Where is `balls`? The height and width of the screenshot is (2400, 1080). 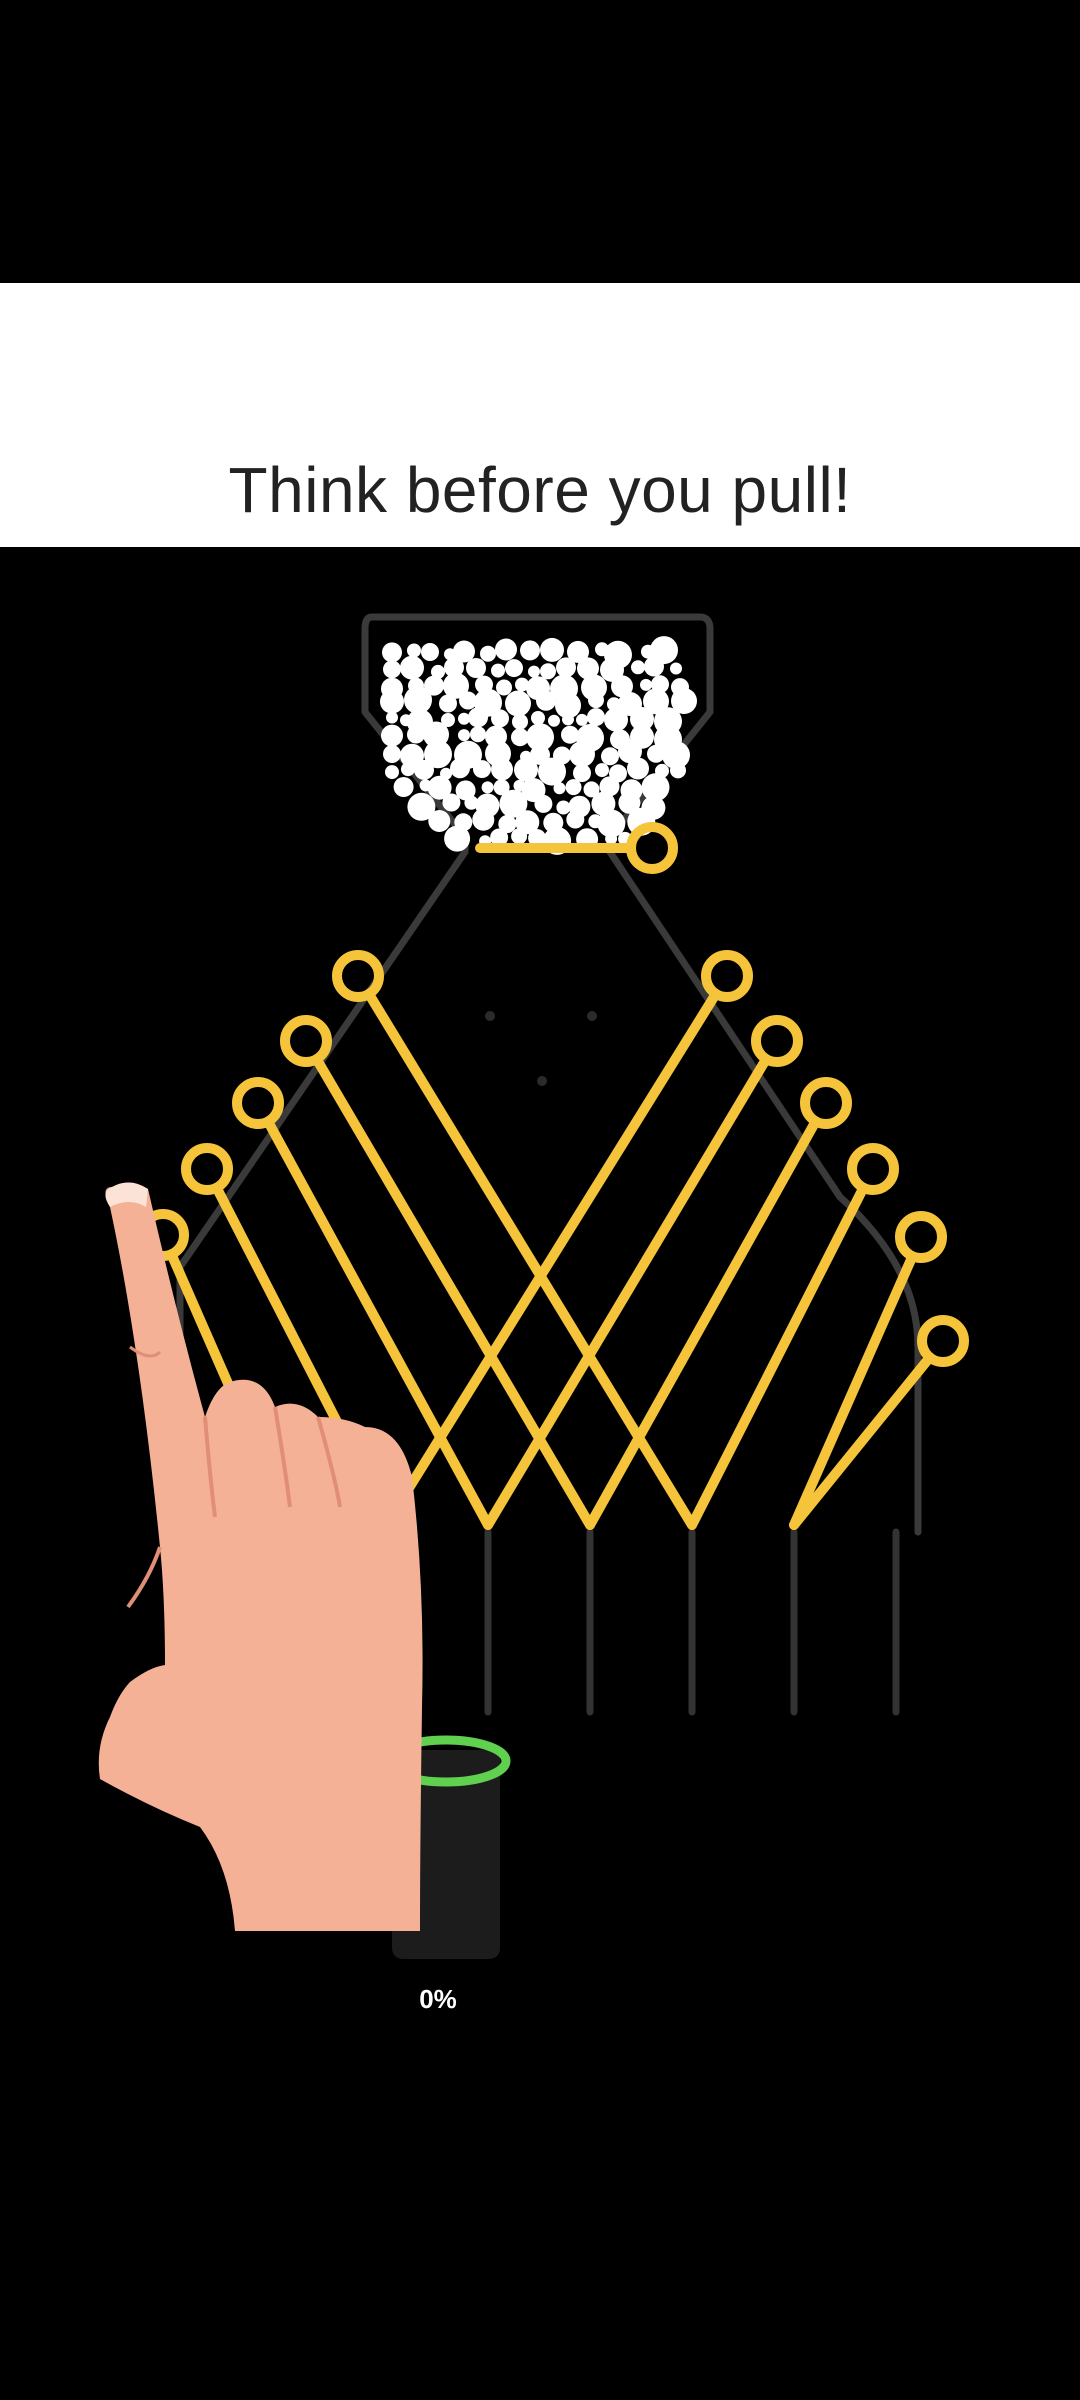 balls is located at coordinates (538, 745).